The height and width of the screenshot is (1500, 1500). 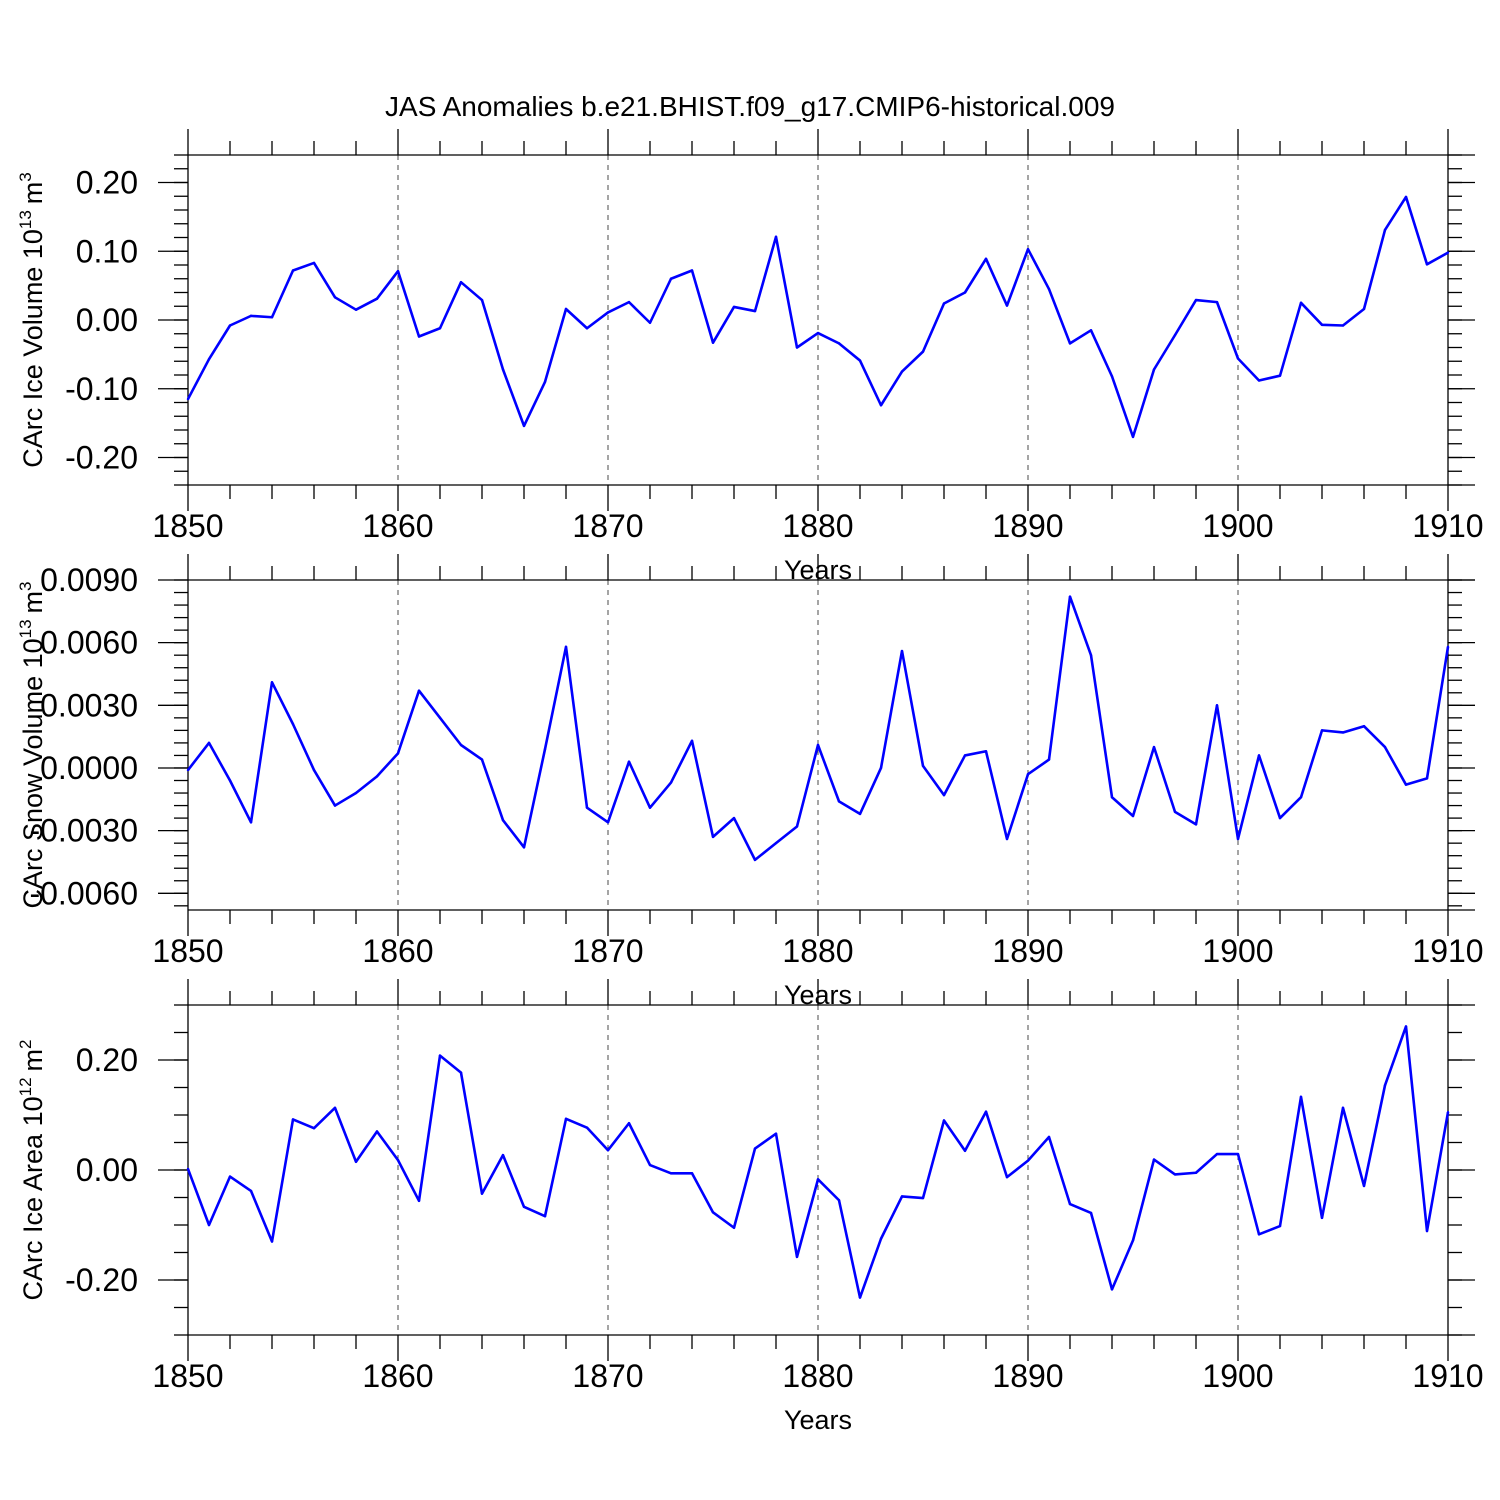 What do you see at coordinates (32, 320) in the screenshot?
I see `y-axis-label: CArc Ice Volume 1013 m3` at bounding box center [32, 320].